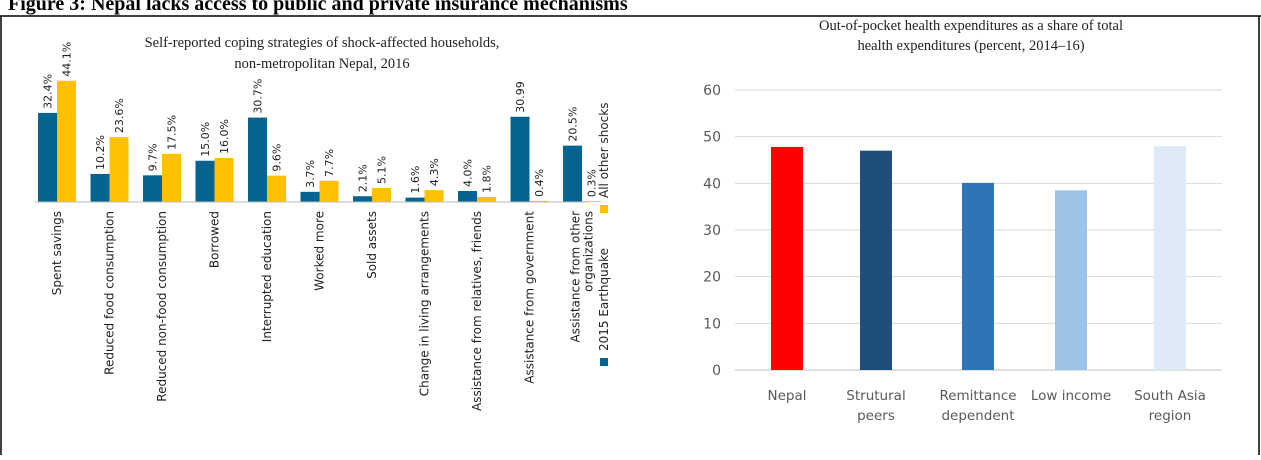  Describe the element at coordinates (712, 138) in the screenshot. I see `y-tick-label: 50` at that location.